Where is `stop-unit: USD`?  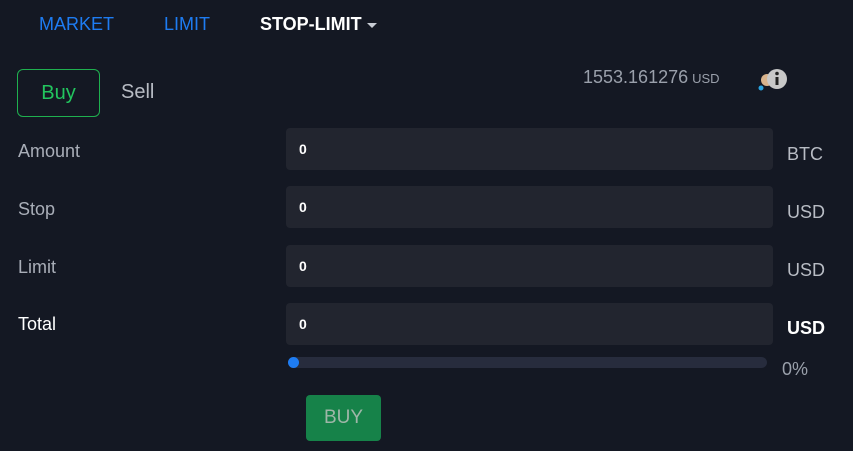 stop-unit: USD is located at coordinates (806, 212).